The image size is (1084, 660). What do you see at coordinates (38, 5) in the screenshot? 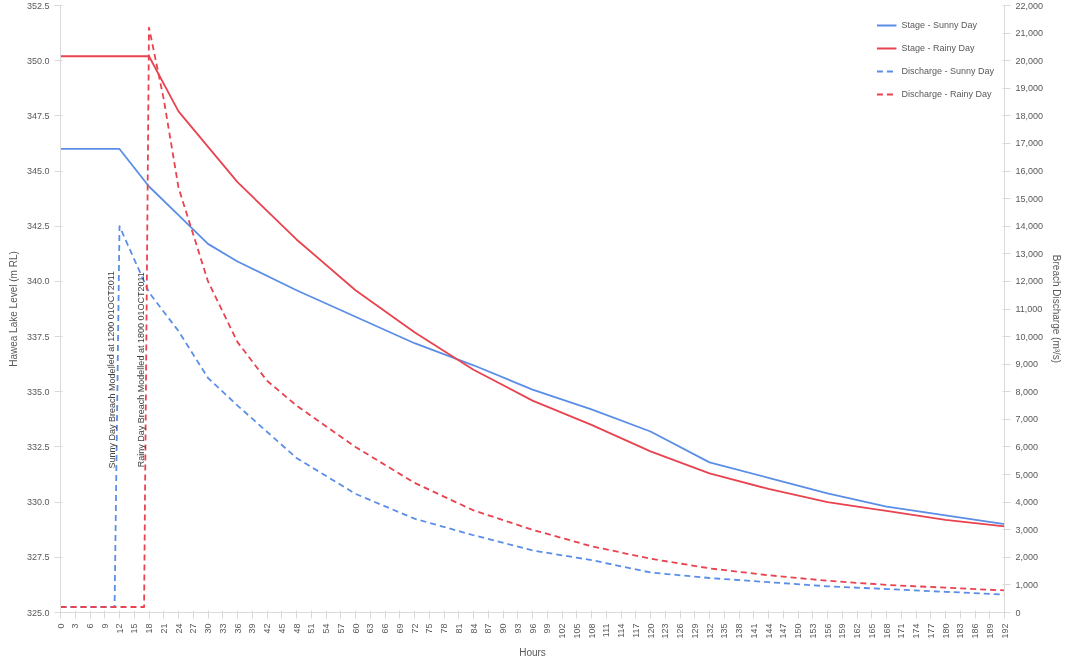
I see `y-tick-label: 352.5` at bounding box center [38, 5].